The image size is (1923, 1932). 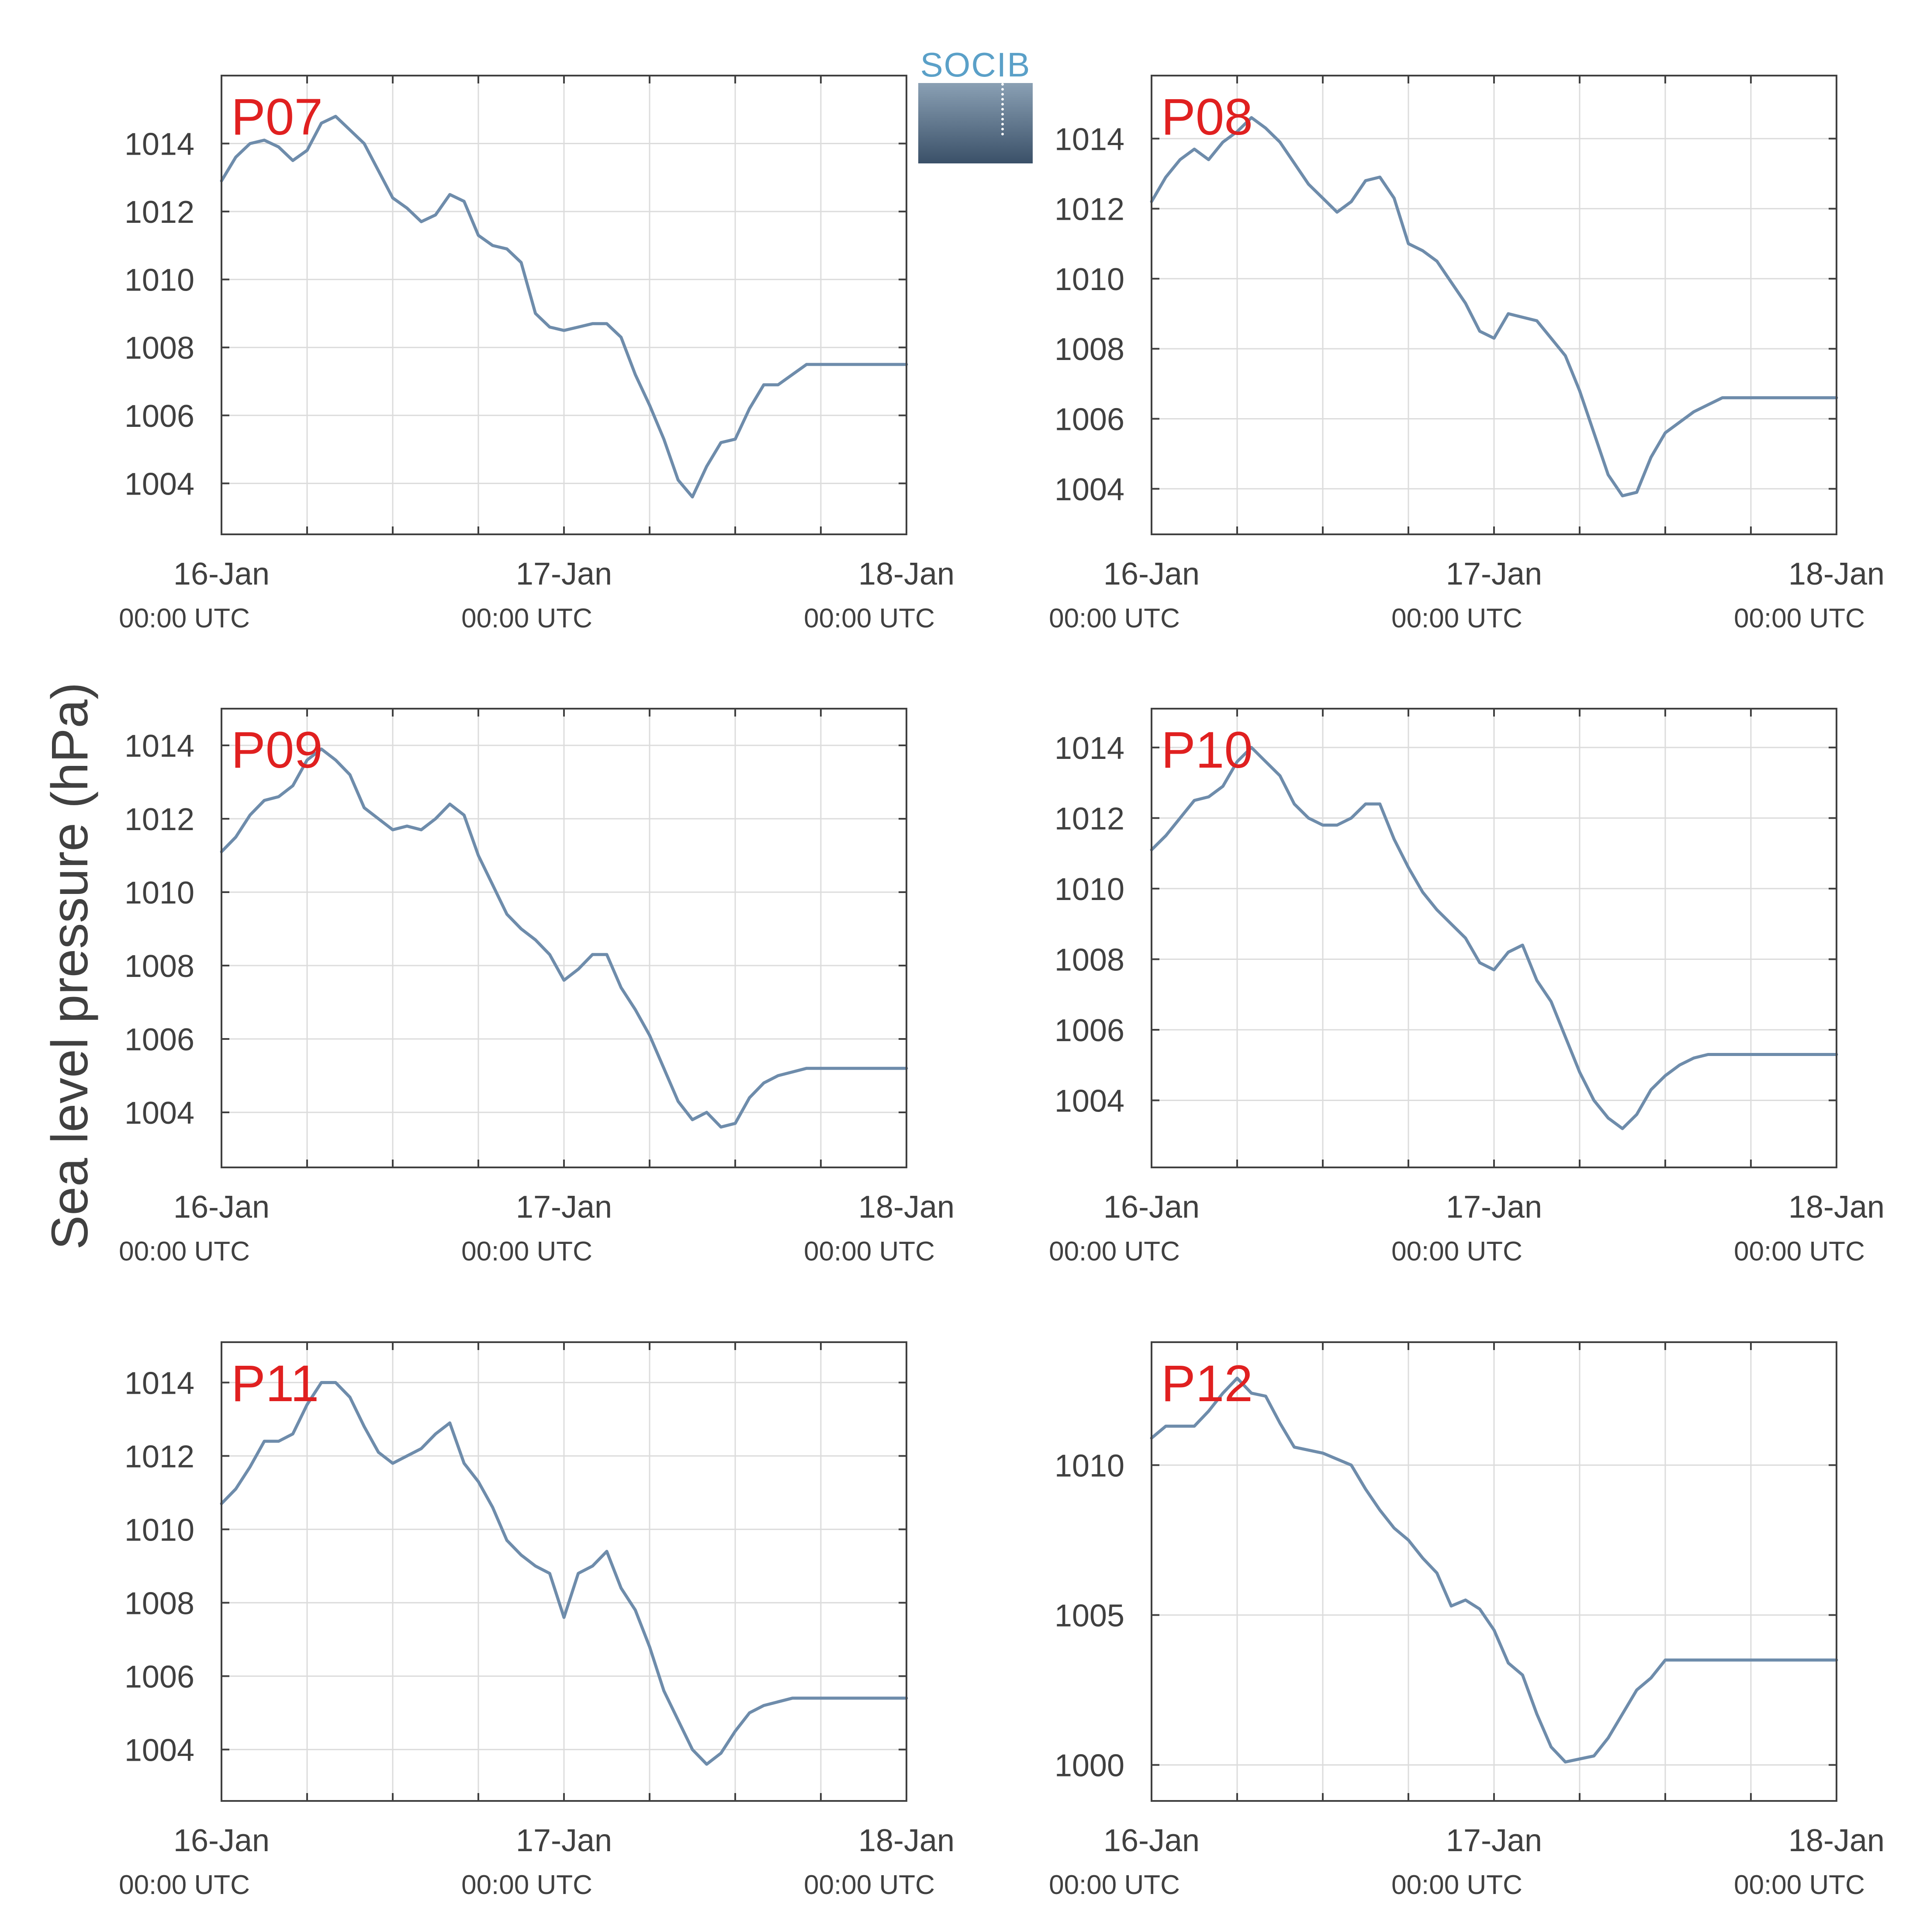 What do you see at coordinates (975, 123) in the screenshot?
I see `logo-mark` at bounding box center [975, 123].